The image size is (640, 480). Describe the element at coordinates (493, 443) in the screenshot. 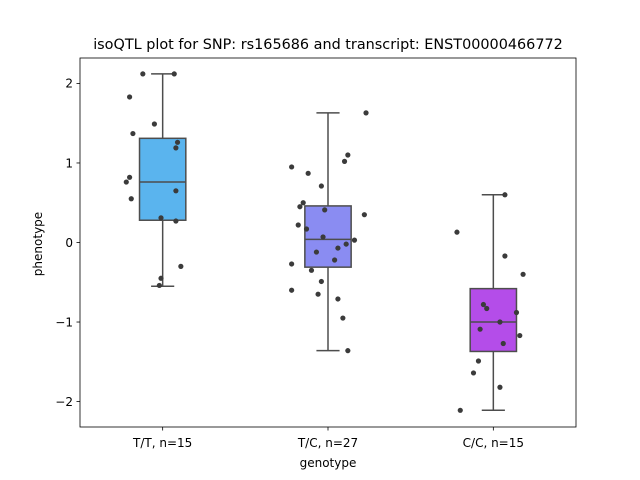

I see `x-tick-label: C/C, n=15` at that location.